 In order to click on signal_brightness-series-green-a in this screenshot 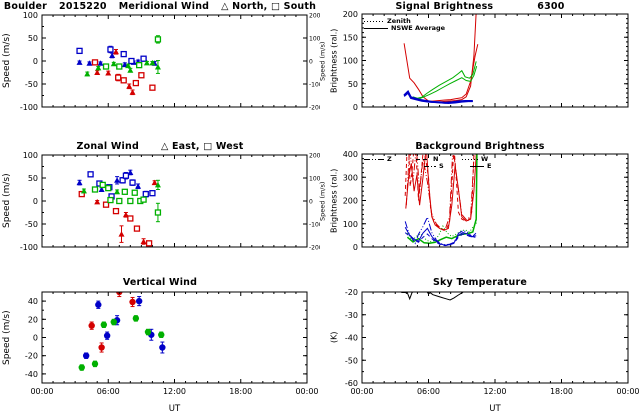, I will do `click(444, 80)`.